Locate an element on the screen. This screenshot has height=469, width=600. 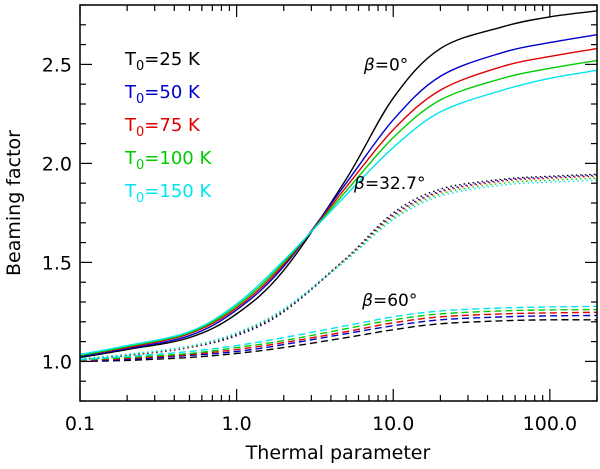
legend-entry: T0=150 K is located at coordinates (168, 193).